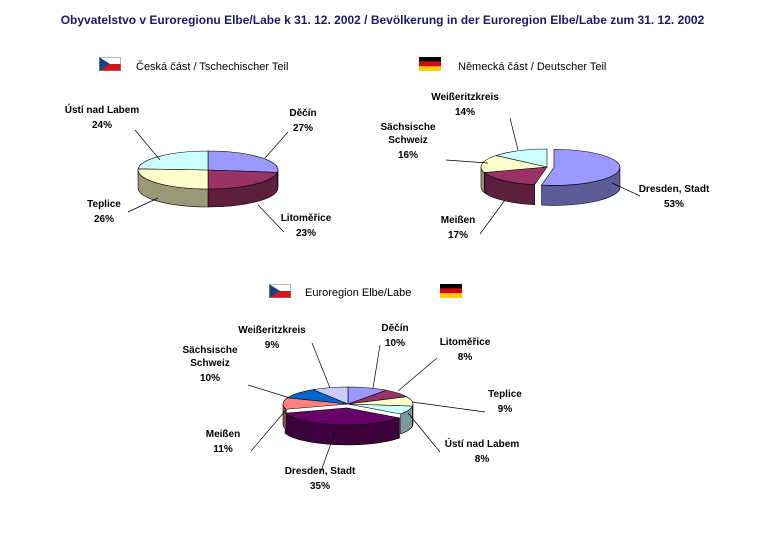 The height and width of the screenshot is (550, 765). Describe the element at coordinates (272, 345) in the screenshot. I see `slice-percent-weisseritzkreis: 9%` at that location.